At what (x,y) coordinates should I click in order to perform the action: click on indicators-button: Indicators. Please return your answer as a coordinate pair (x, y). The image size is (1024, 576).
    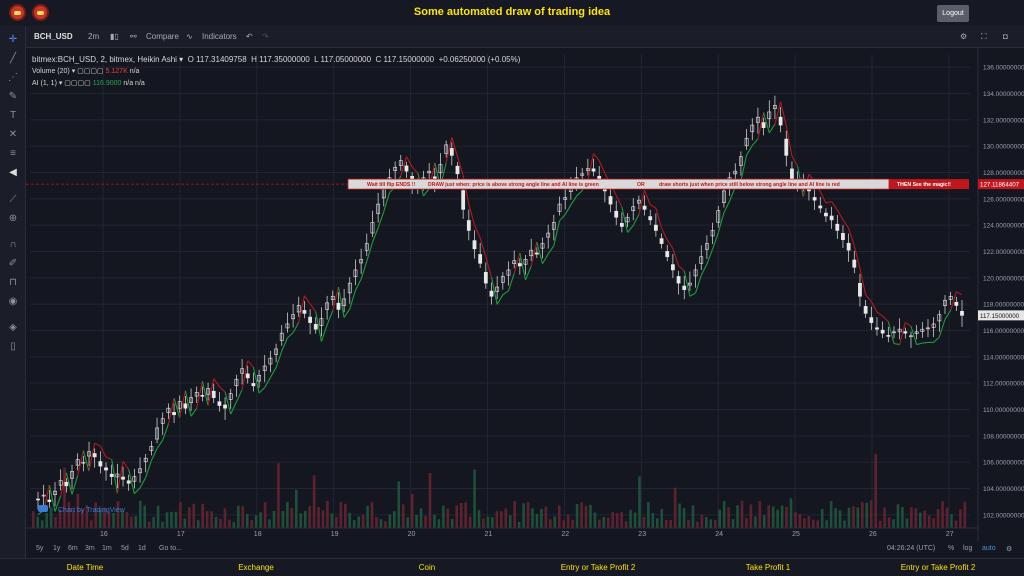
    Looking at the image, I should click on (219, 36).